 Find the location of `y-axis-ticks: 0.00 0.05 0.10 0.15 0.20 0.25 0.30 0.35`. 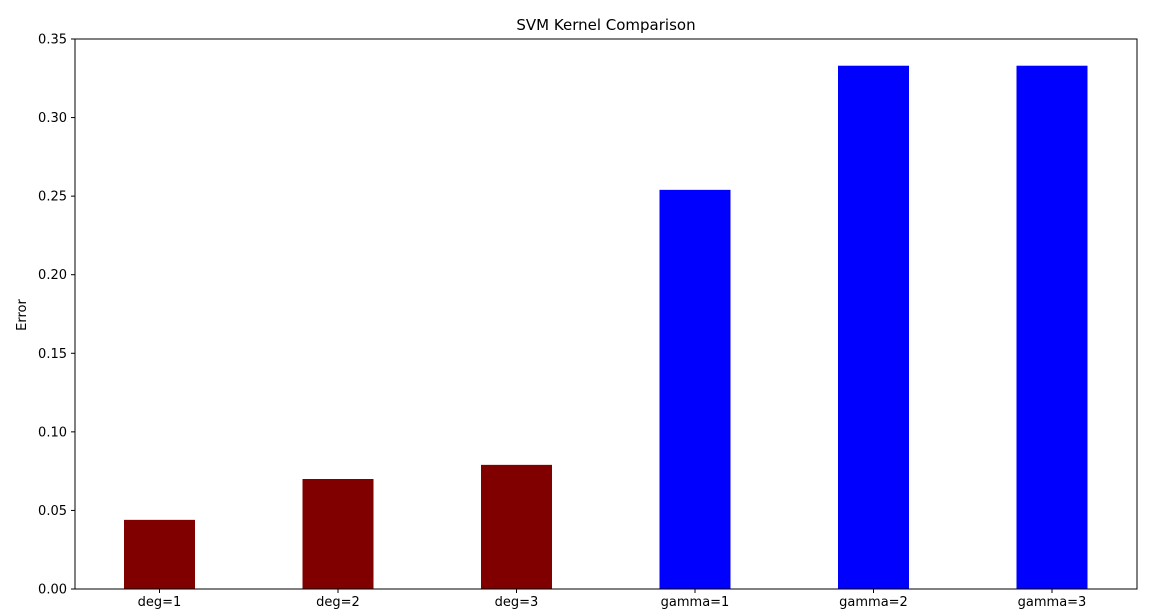

y-axis-ticks: 0.00 0.05 0.10 0.15 0.20 0.25 0.30 0.35 is located at coordinates (56, 315).